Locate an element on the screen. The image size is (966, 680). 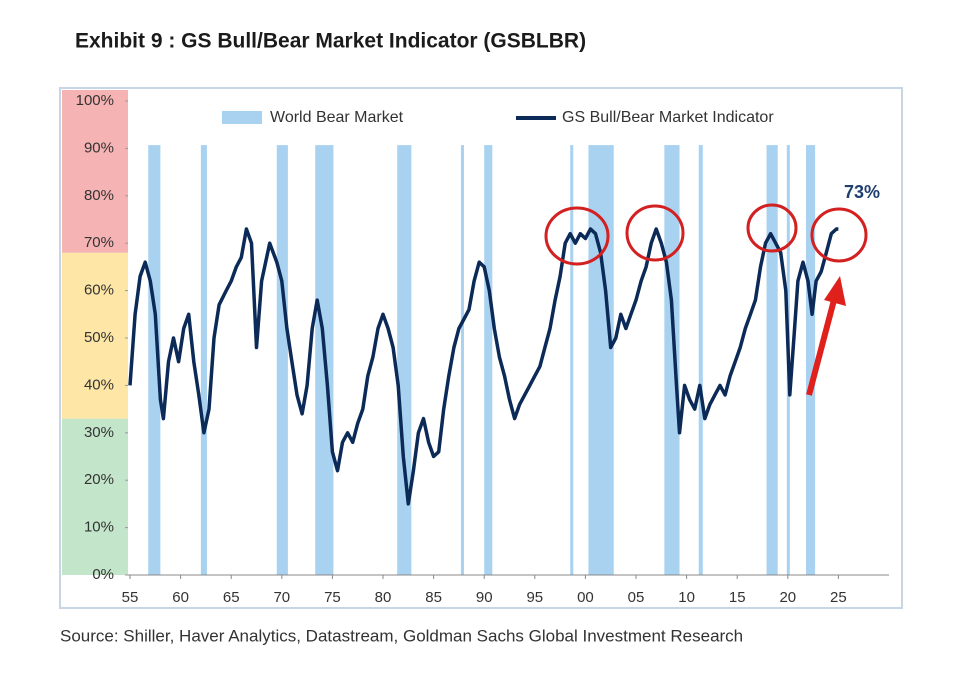
x-tick-label: 80 is located at coordinates (383, 597).